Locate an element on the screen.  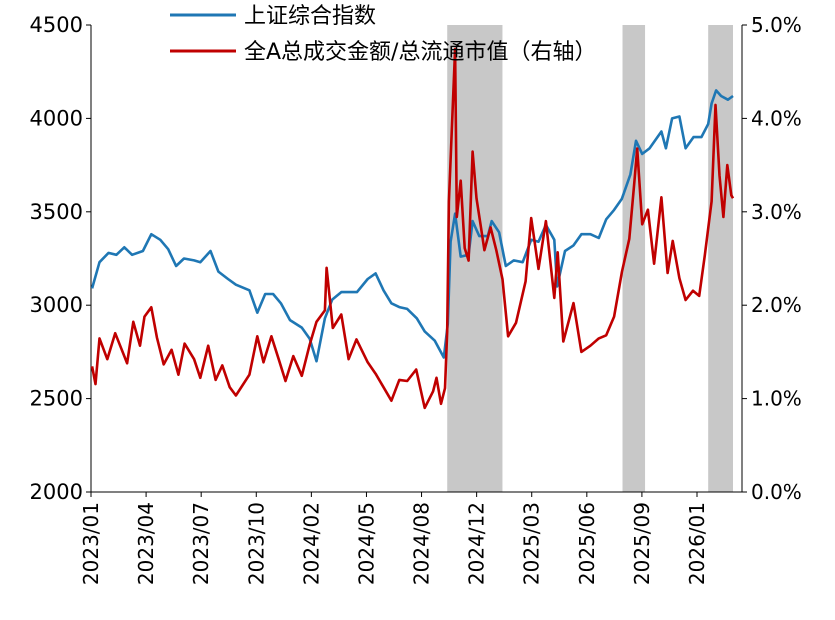
x-tick-label: 2024/12 is located at coordinates (477, 543).